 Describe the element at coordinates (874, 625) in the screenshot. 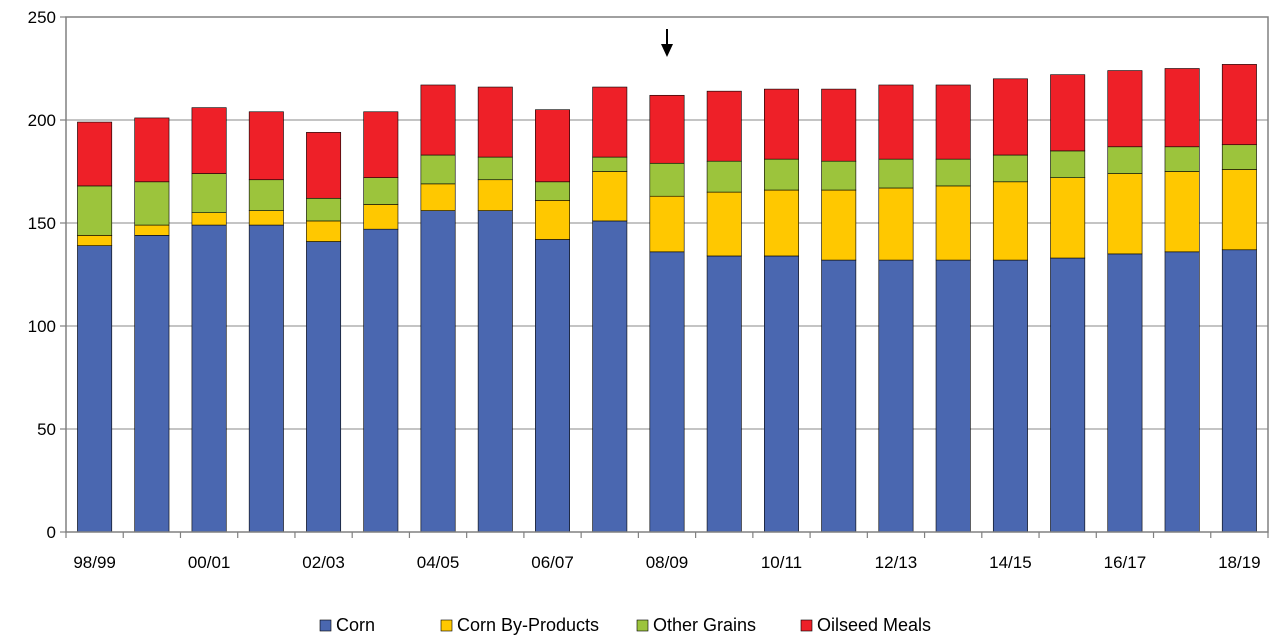

I see `legend-label: Oilseed Meals` at that location.